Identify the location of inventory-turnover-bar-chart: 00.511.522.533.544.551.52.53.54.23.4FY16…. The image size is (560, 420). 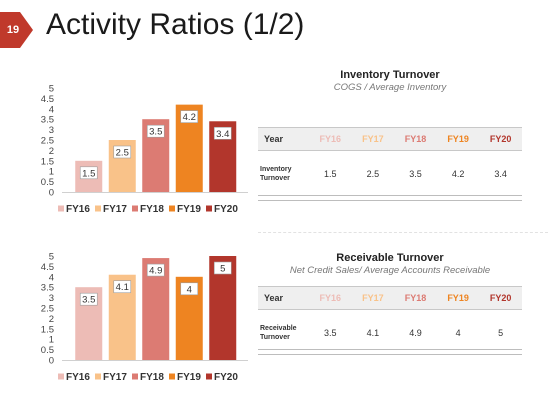
(144, 149).